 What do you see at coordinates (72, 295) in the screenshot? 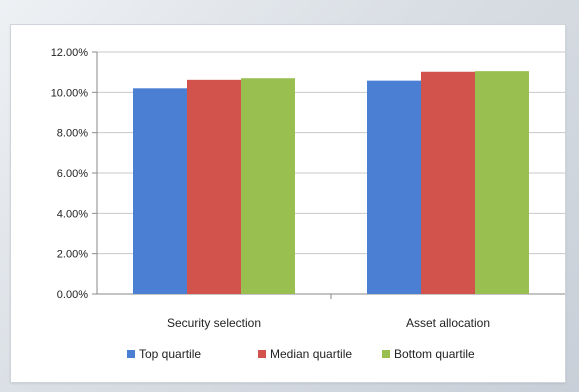
I see `y-tick-label: 0.00%` at bounding box center [72, 295].